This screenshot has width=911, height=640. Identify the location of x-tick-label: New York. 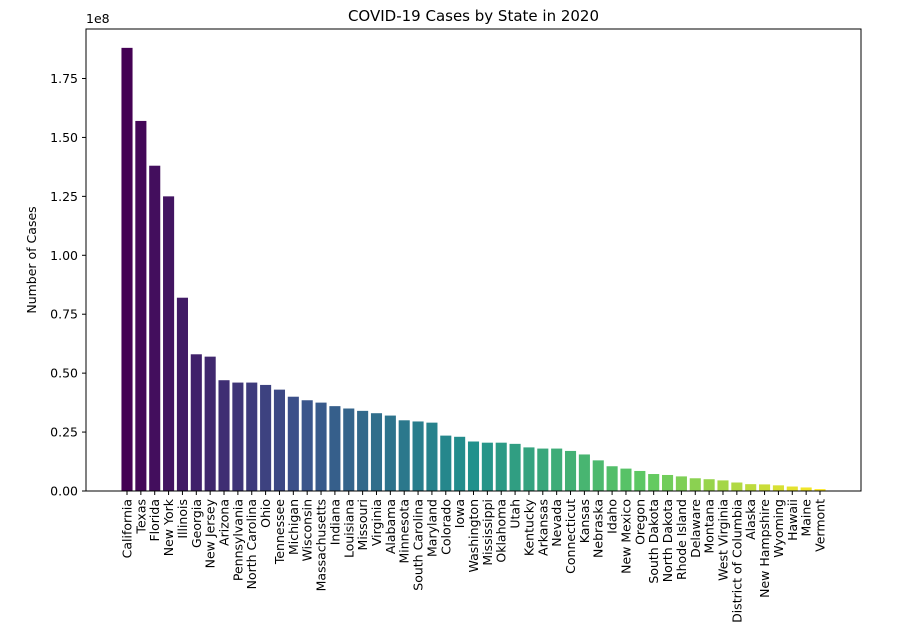
(168, 527).